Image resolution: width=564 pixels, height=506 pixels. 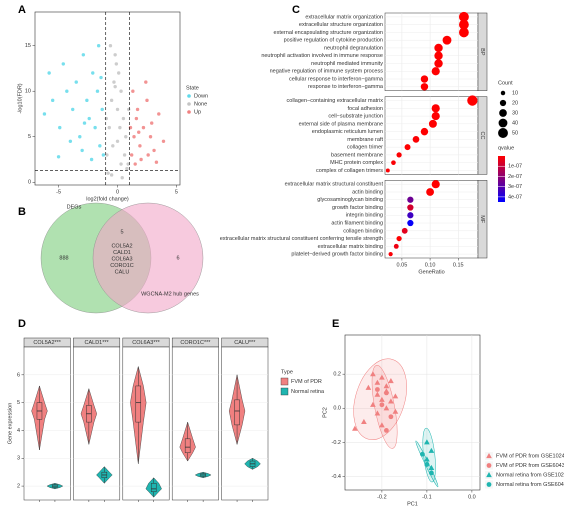 What do you see at coordinates (10, 424) in the screenshot?
I see `y-axis-title: Gene expression` at bounding box center [10, 424].